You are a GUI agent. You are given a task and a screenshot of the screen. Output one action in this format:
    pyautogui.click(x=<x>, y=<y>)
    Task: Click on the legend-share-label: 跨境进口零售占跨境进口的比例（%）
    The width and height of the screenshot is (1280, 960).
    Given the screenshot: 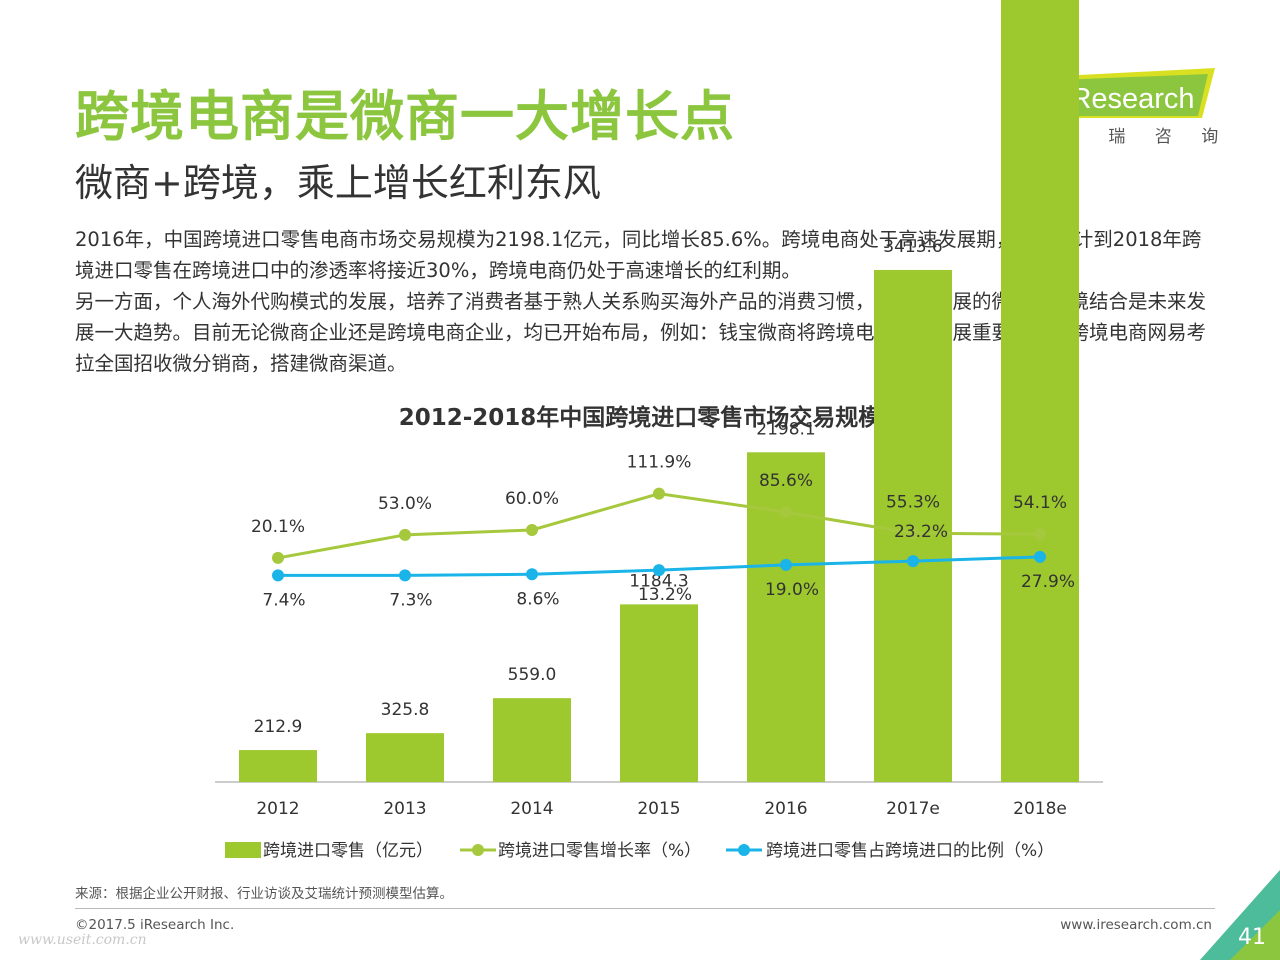 What is the action you would take?
    pyautogui.click(x=910, y=851)
    